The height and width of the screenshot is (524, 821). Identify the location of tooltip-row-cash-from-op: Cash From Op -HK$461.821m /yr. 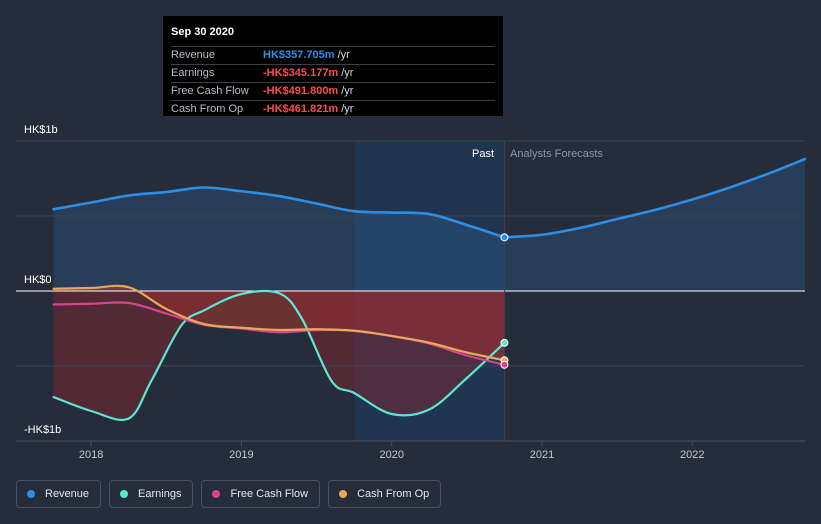
(333, 109).